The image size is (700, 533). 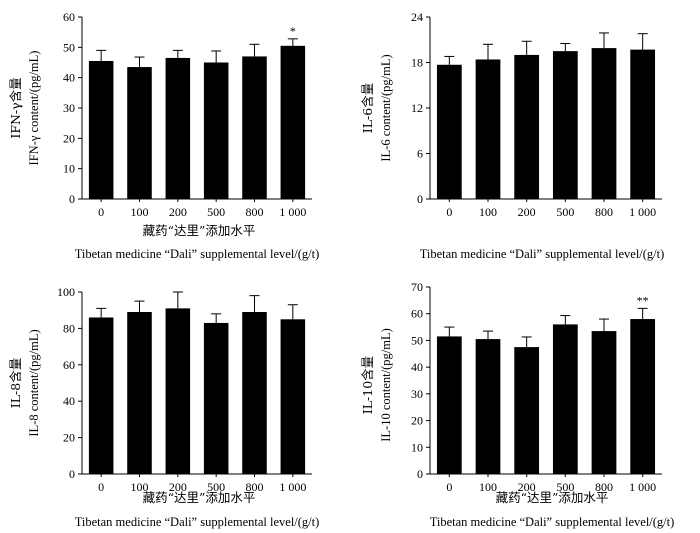 What do you see at coordinates (420, 154) in the screenshot?
I see `y-tick-label: 6` at bounding box center [420, 154].